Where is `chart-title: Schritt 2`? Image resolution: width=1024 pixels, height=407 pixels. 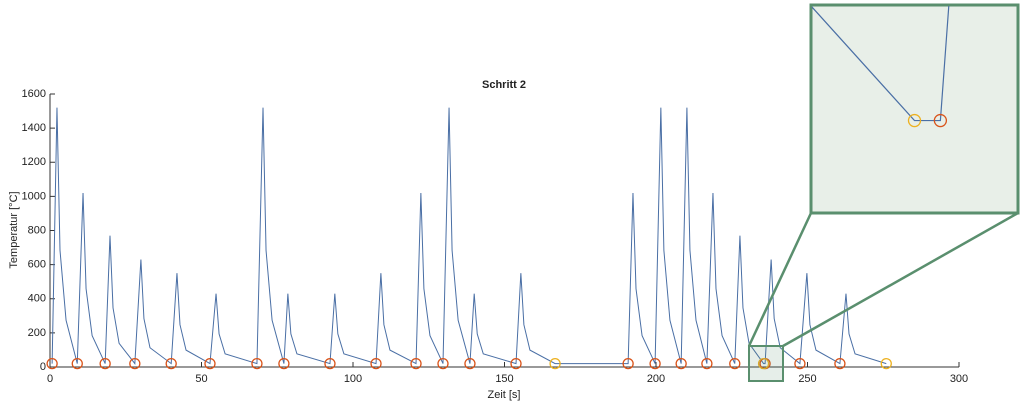
chart-title: Schritt 2 is located at coordinates (504, 85).